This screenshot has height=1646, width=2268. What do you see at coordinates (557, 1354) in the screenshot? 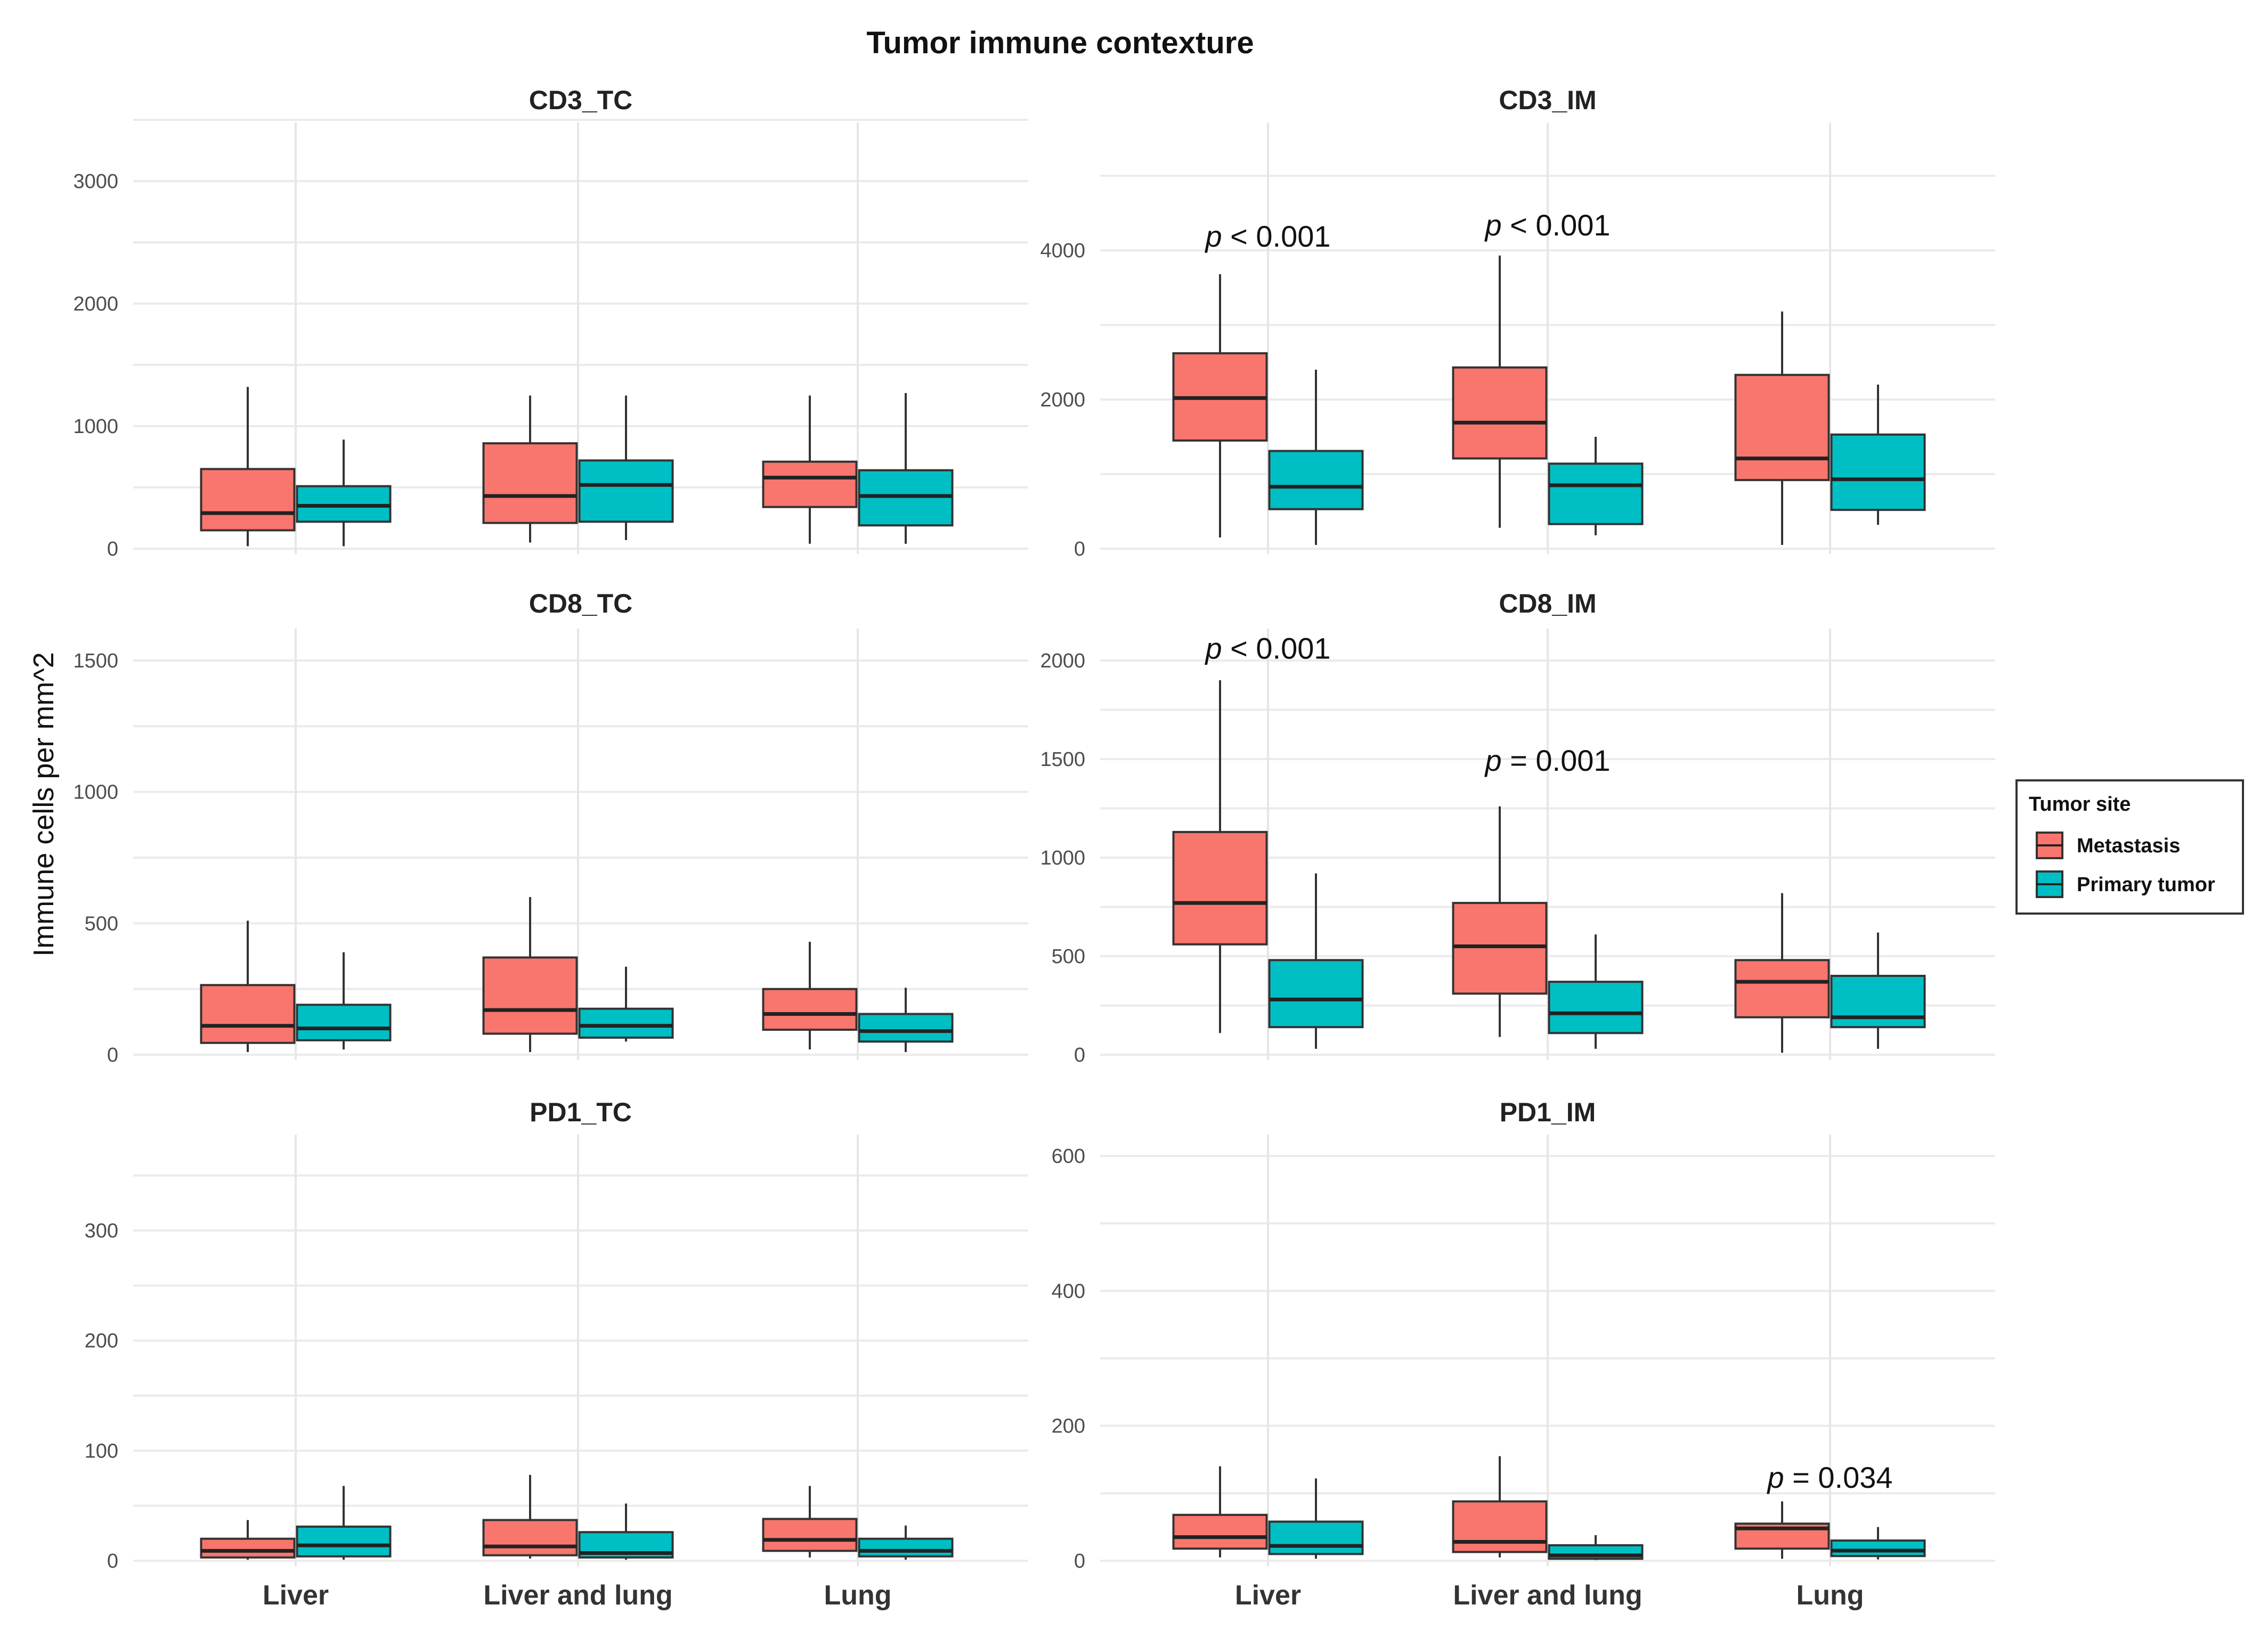
I see `panel-pd1-tc: PD1_TC 0 100 200 300 Liver Liver and lung Lung` at bounding box center [557, 1354].